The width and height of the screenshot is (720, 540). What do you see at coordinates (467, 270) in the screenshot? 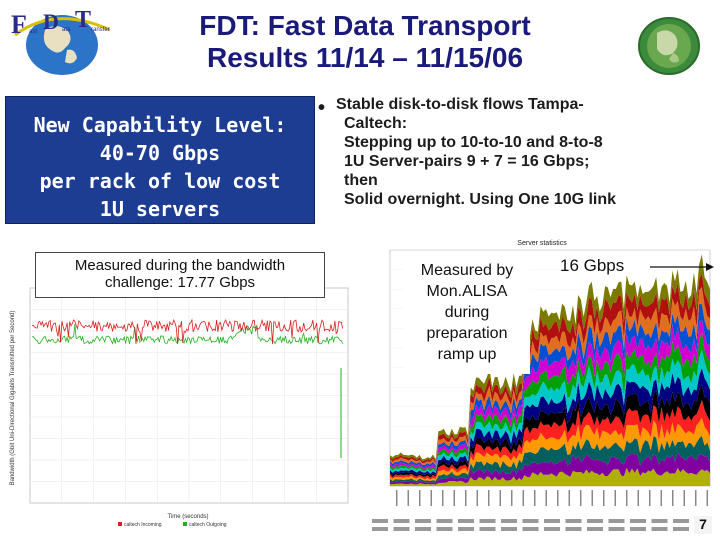
I see `callout-line: Measured by` at bounding box center [467, 270].